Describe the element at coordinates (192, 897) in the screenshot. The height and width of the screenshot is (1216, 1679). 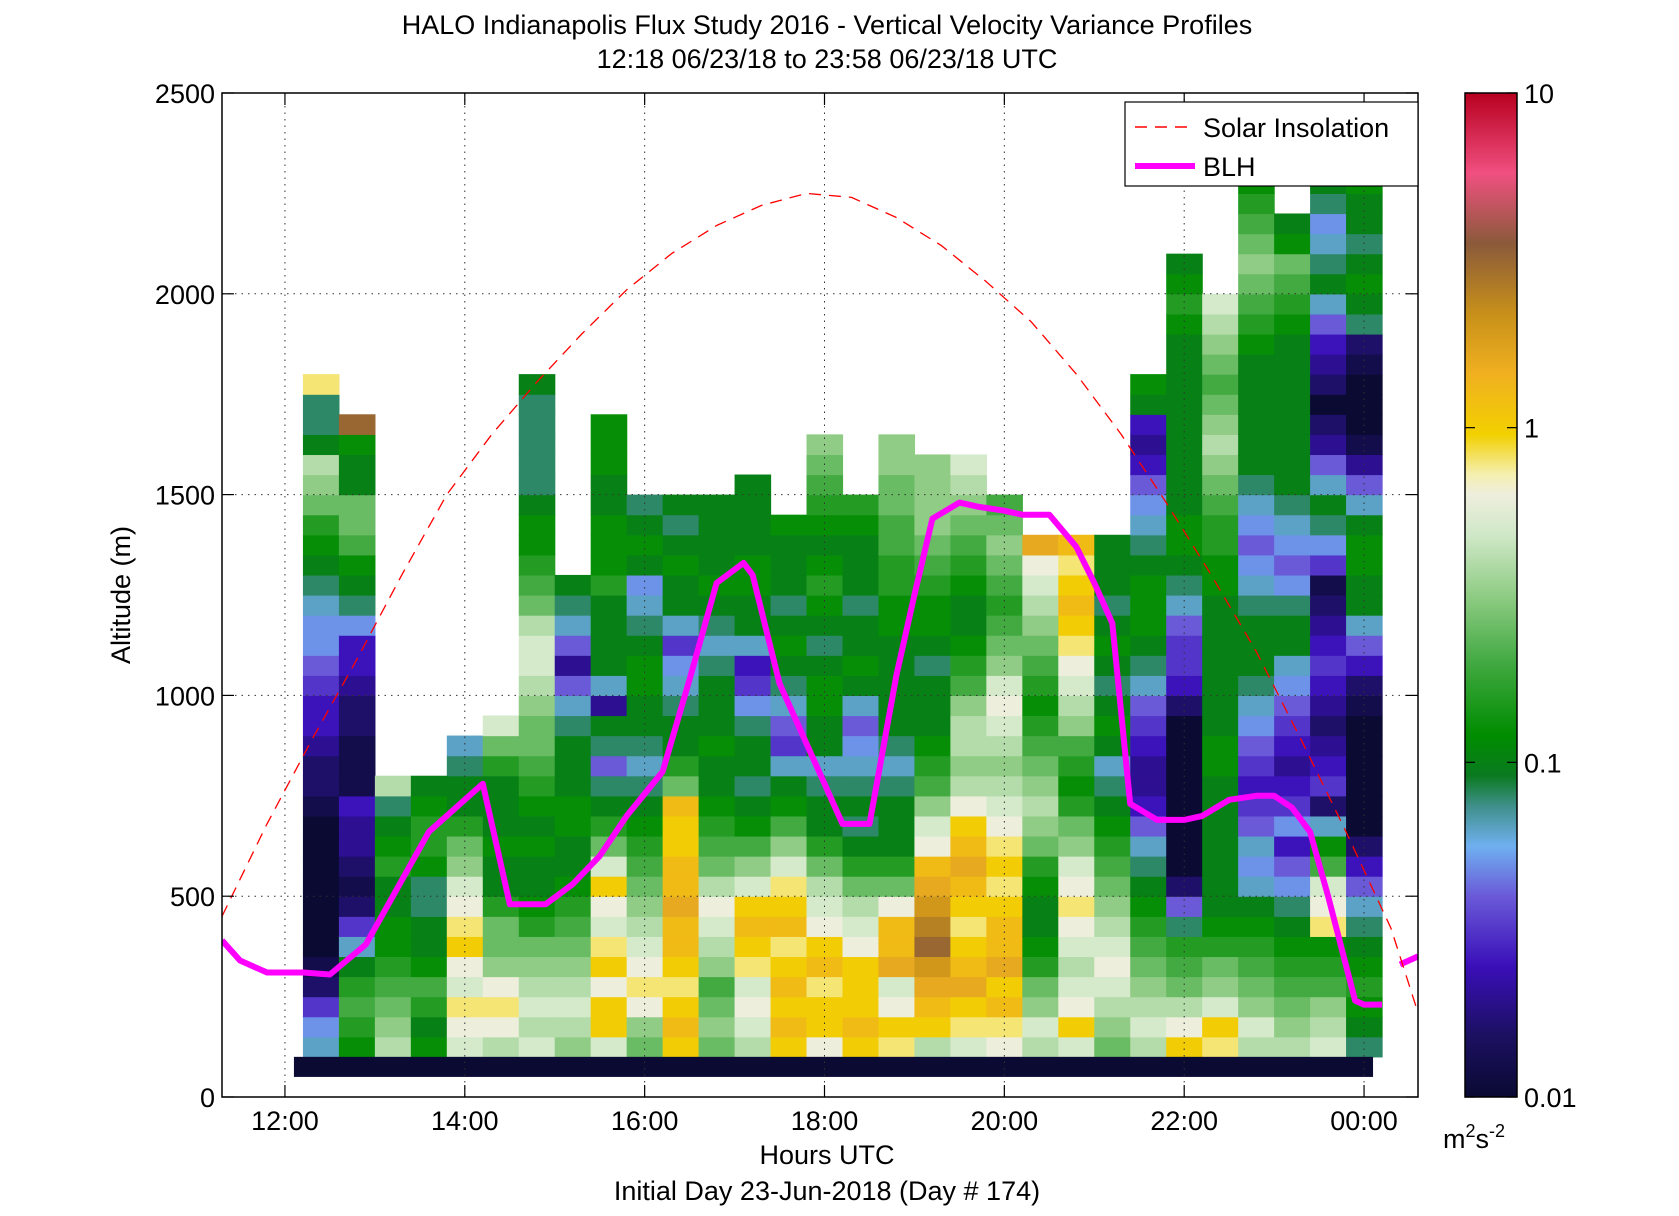
I see `y-tick-label: 500` at that location.